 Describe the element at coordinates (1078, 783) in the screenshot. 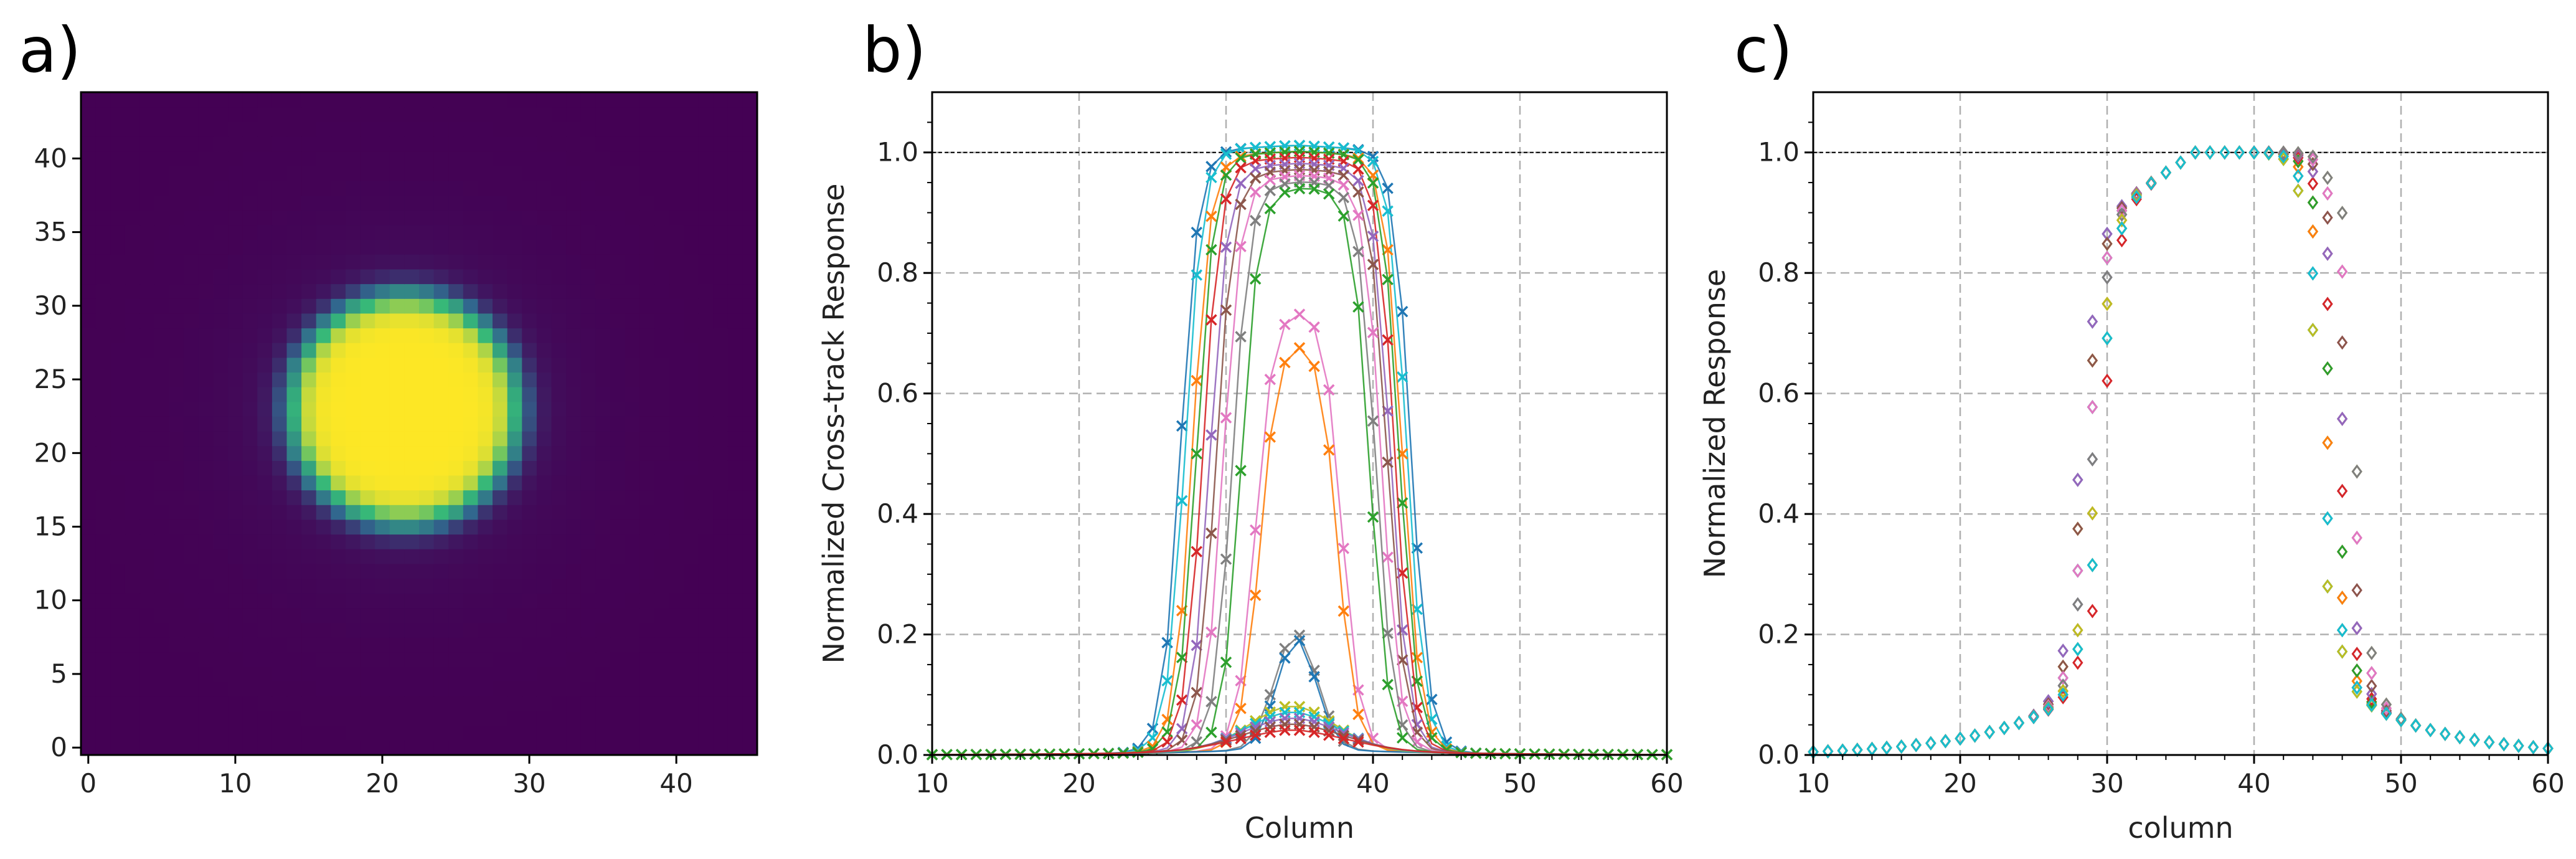

I see `x-tick-label: 20` at that location.